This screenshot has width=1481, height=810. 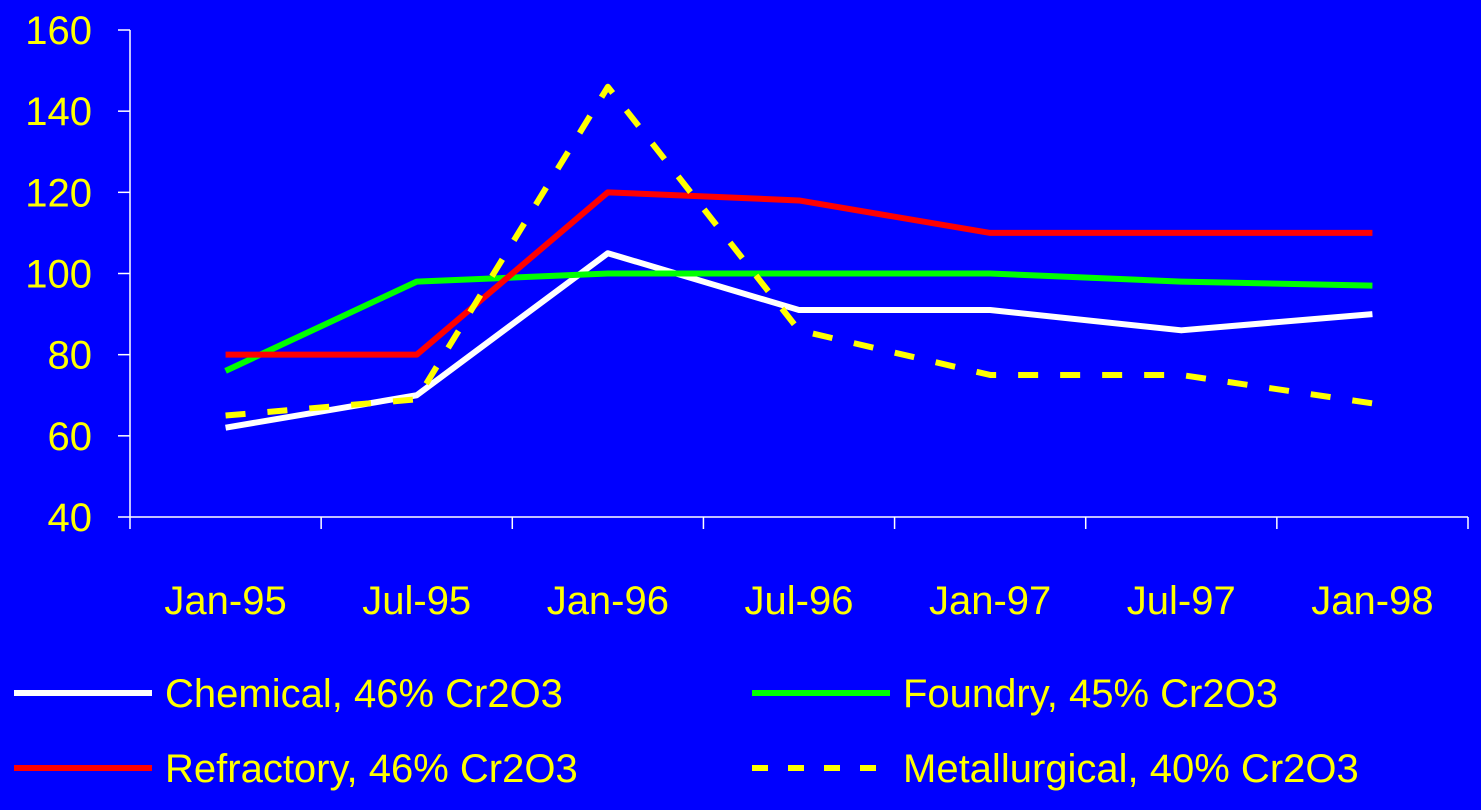 I want to click on x-tick-label: Jul-97, so click(x=1181, y=601).